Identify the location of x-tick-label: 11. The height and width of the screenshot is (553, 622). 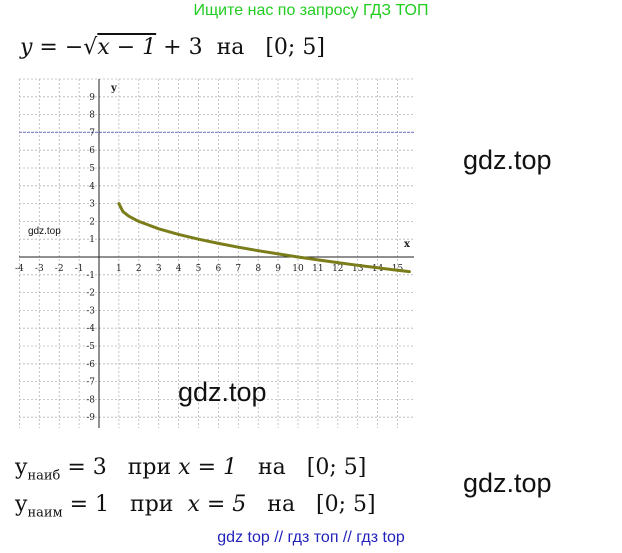
(317, 269).